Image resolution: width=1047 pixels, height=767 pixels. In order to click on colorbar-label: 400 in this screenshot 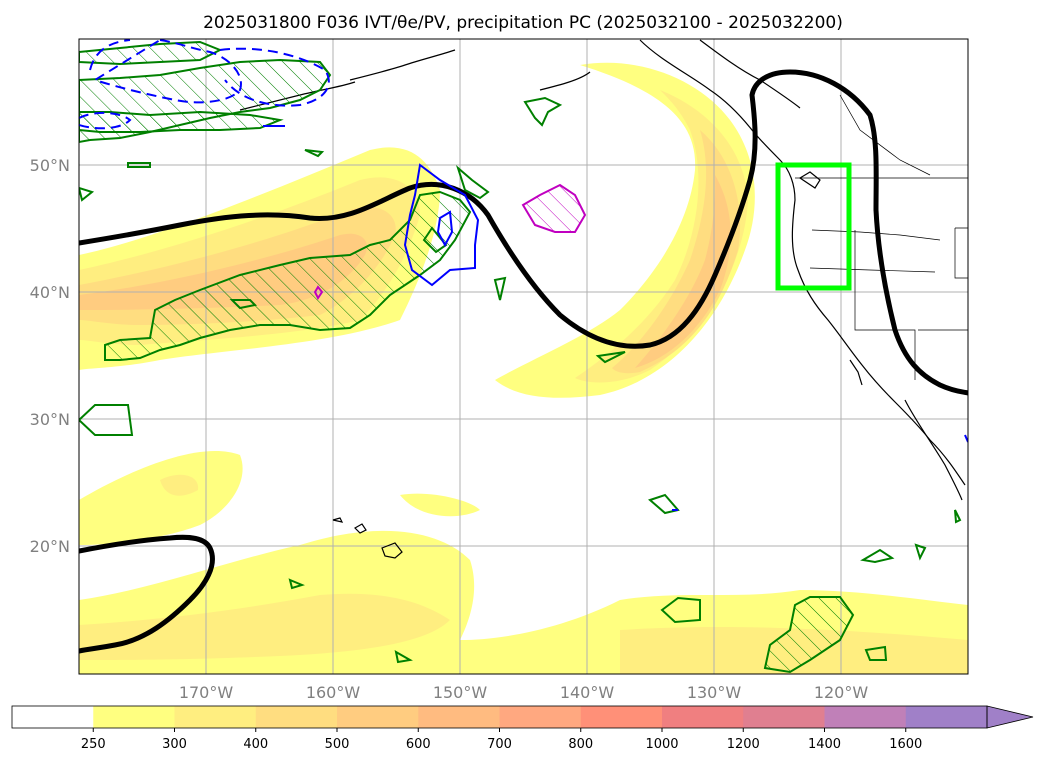, I will do `click(255, 744)`.